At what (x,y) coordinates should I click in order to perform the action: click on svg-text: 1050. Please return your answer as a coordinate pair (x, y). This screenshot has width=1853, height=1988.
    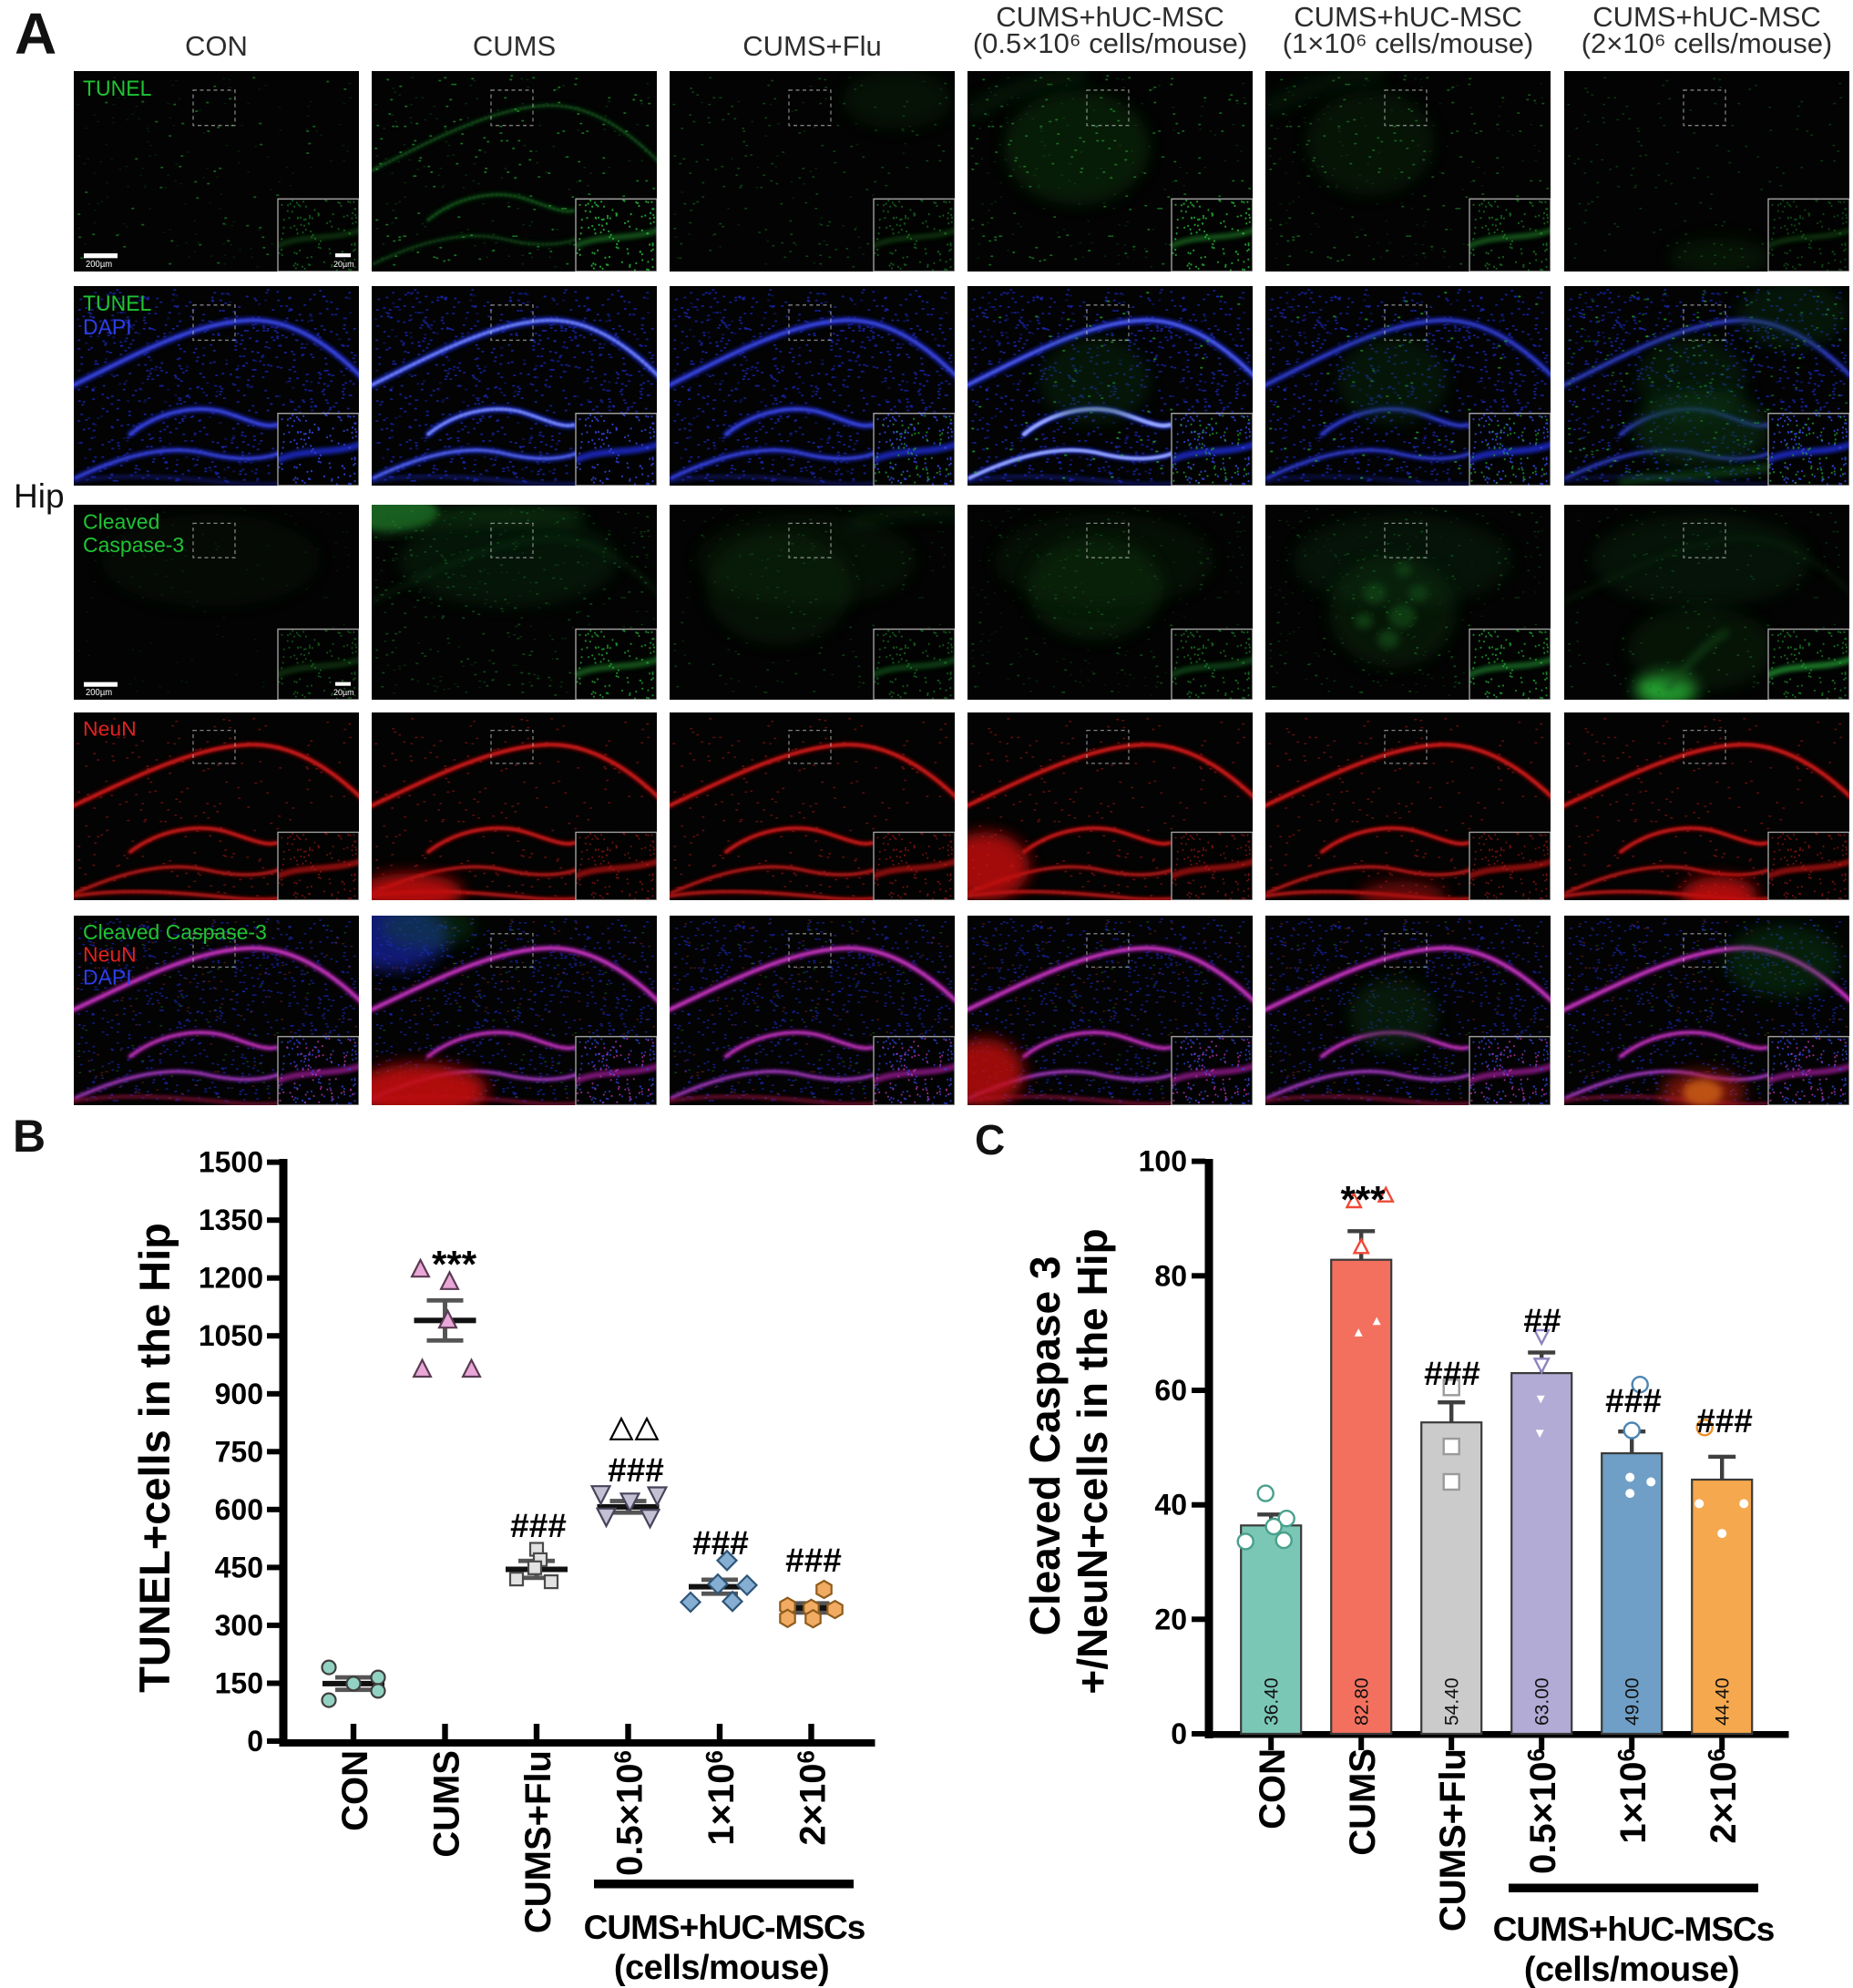
    Looking at the image, I should click on (231, 1335).